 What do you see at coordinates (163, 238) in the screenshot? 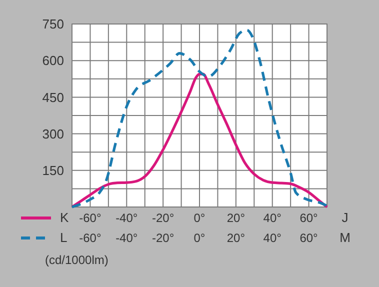
I see `x2-tick-label: -20°` at bounding box center [163, 238].